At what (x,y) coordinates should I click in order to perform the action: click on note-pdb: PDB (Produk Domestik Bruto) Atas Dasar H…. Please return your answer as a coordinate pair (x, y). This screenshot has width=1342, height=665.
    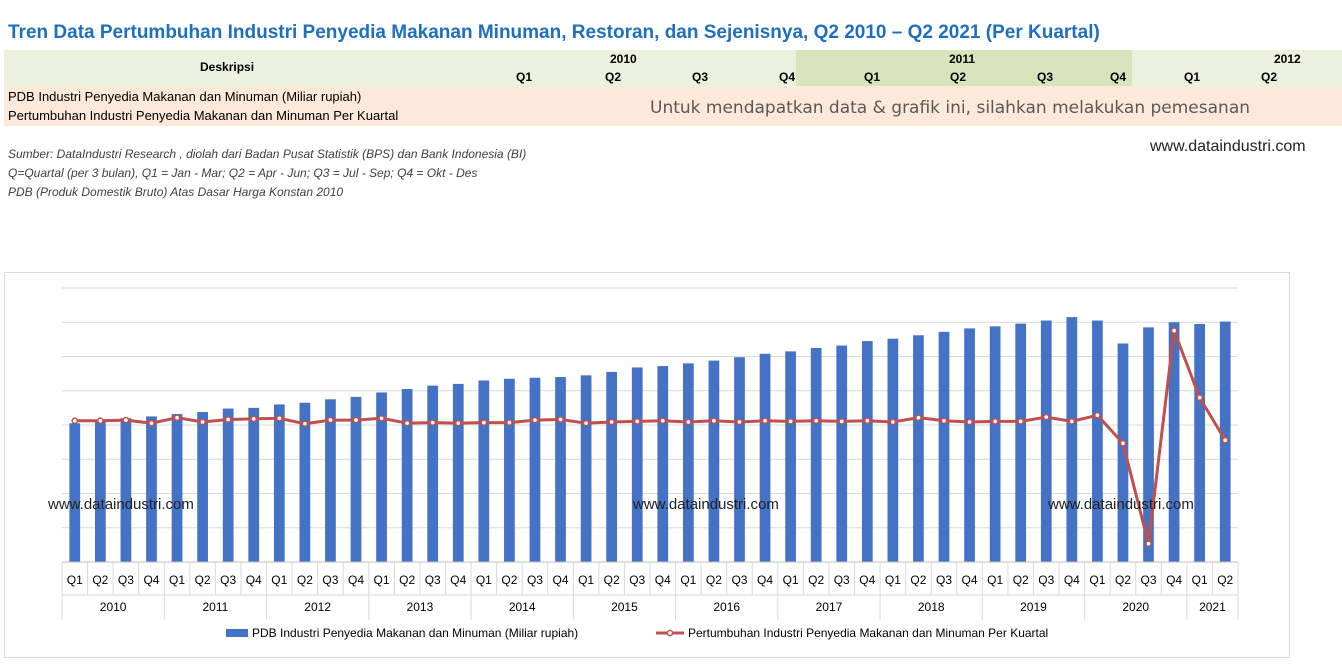
    Looking at the image, I should click on (176, 192).